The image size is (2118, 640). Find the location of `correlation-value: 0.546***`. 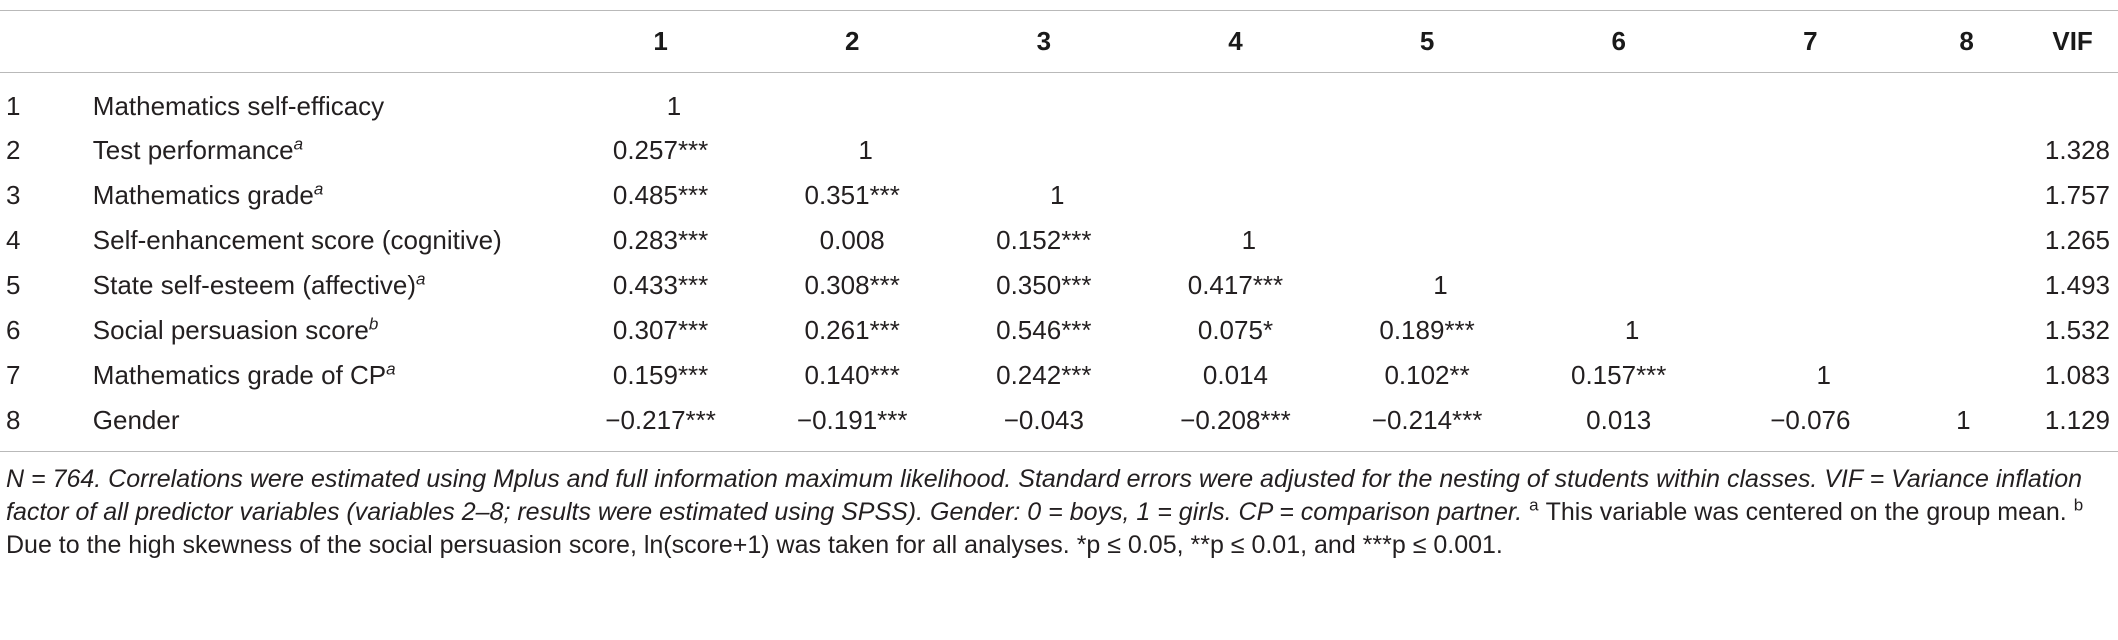

correlation-value: 0.546*** is located at coordinates (1044, 330).